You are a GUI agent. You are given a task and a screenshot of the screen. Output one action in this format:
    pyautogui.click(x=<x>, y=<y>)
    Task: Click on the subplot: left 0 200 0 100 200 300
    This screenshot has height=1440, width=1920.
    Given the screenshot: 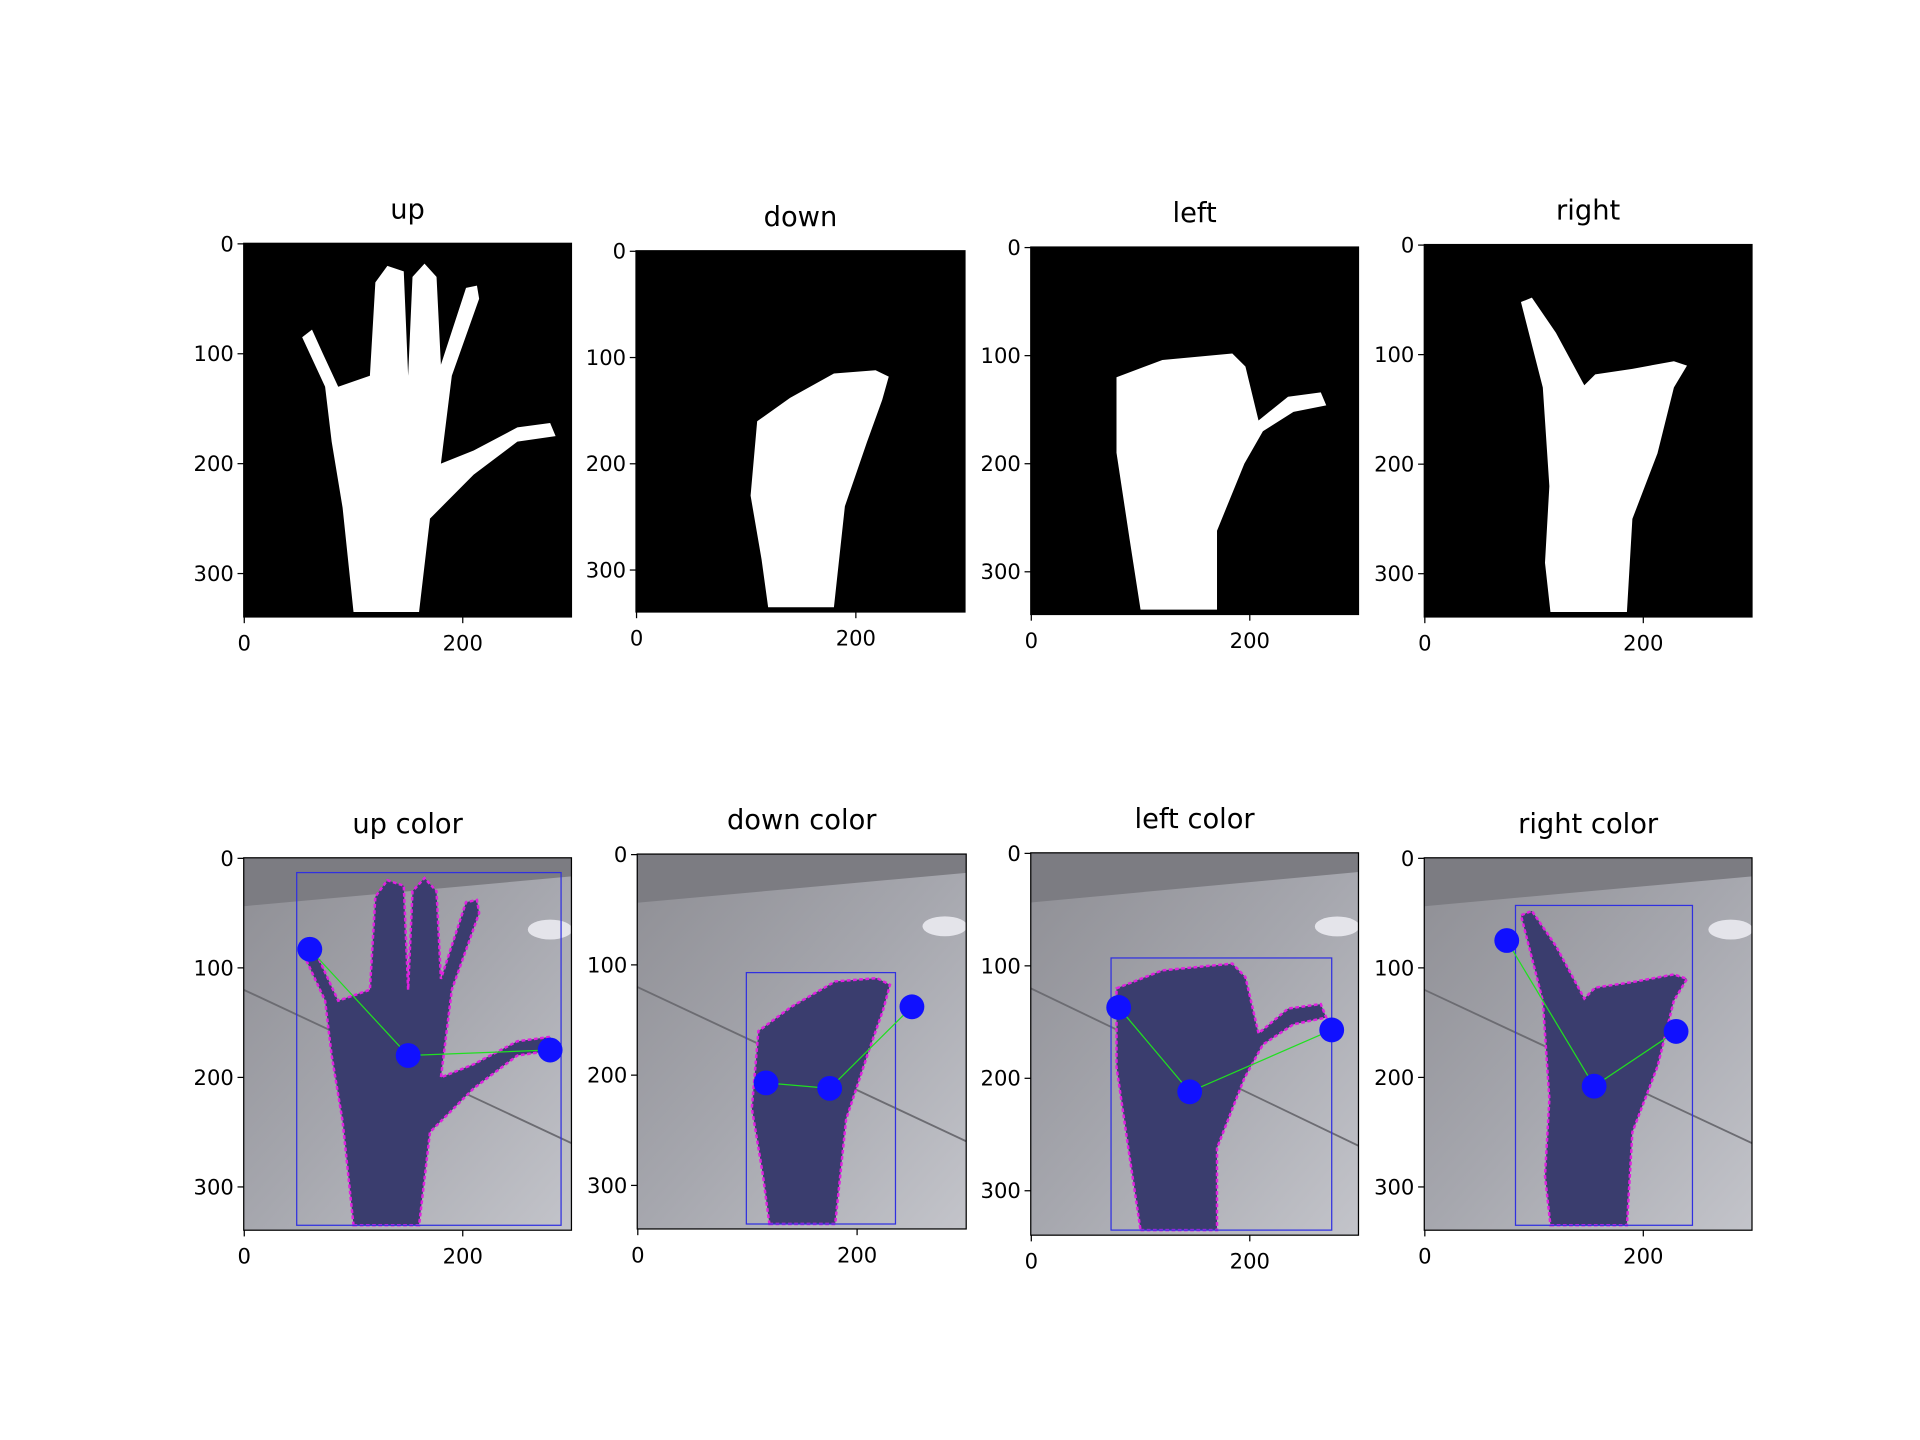 What is the action you would take?
    pyautogui.click(x=1170, y=425)
    